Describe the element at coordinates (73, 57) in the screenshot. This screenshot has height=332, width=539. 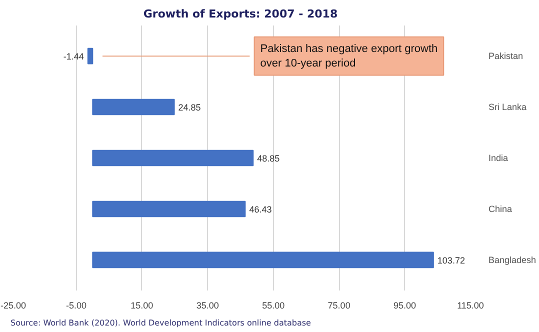
I see `data-label: -1.44` at that location.